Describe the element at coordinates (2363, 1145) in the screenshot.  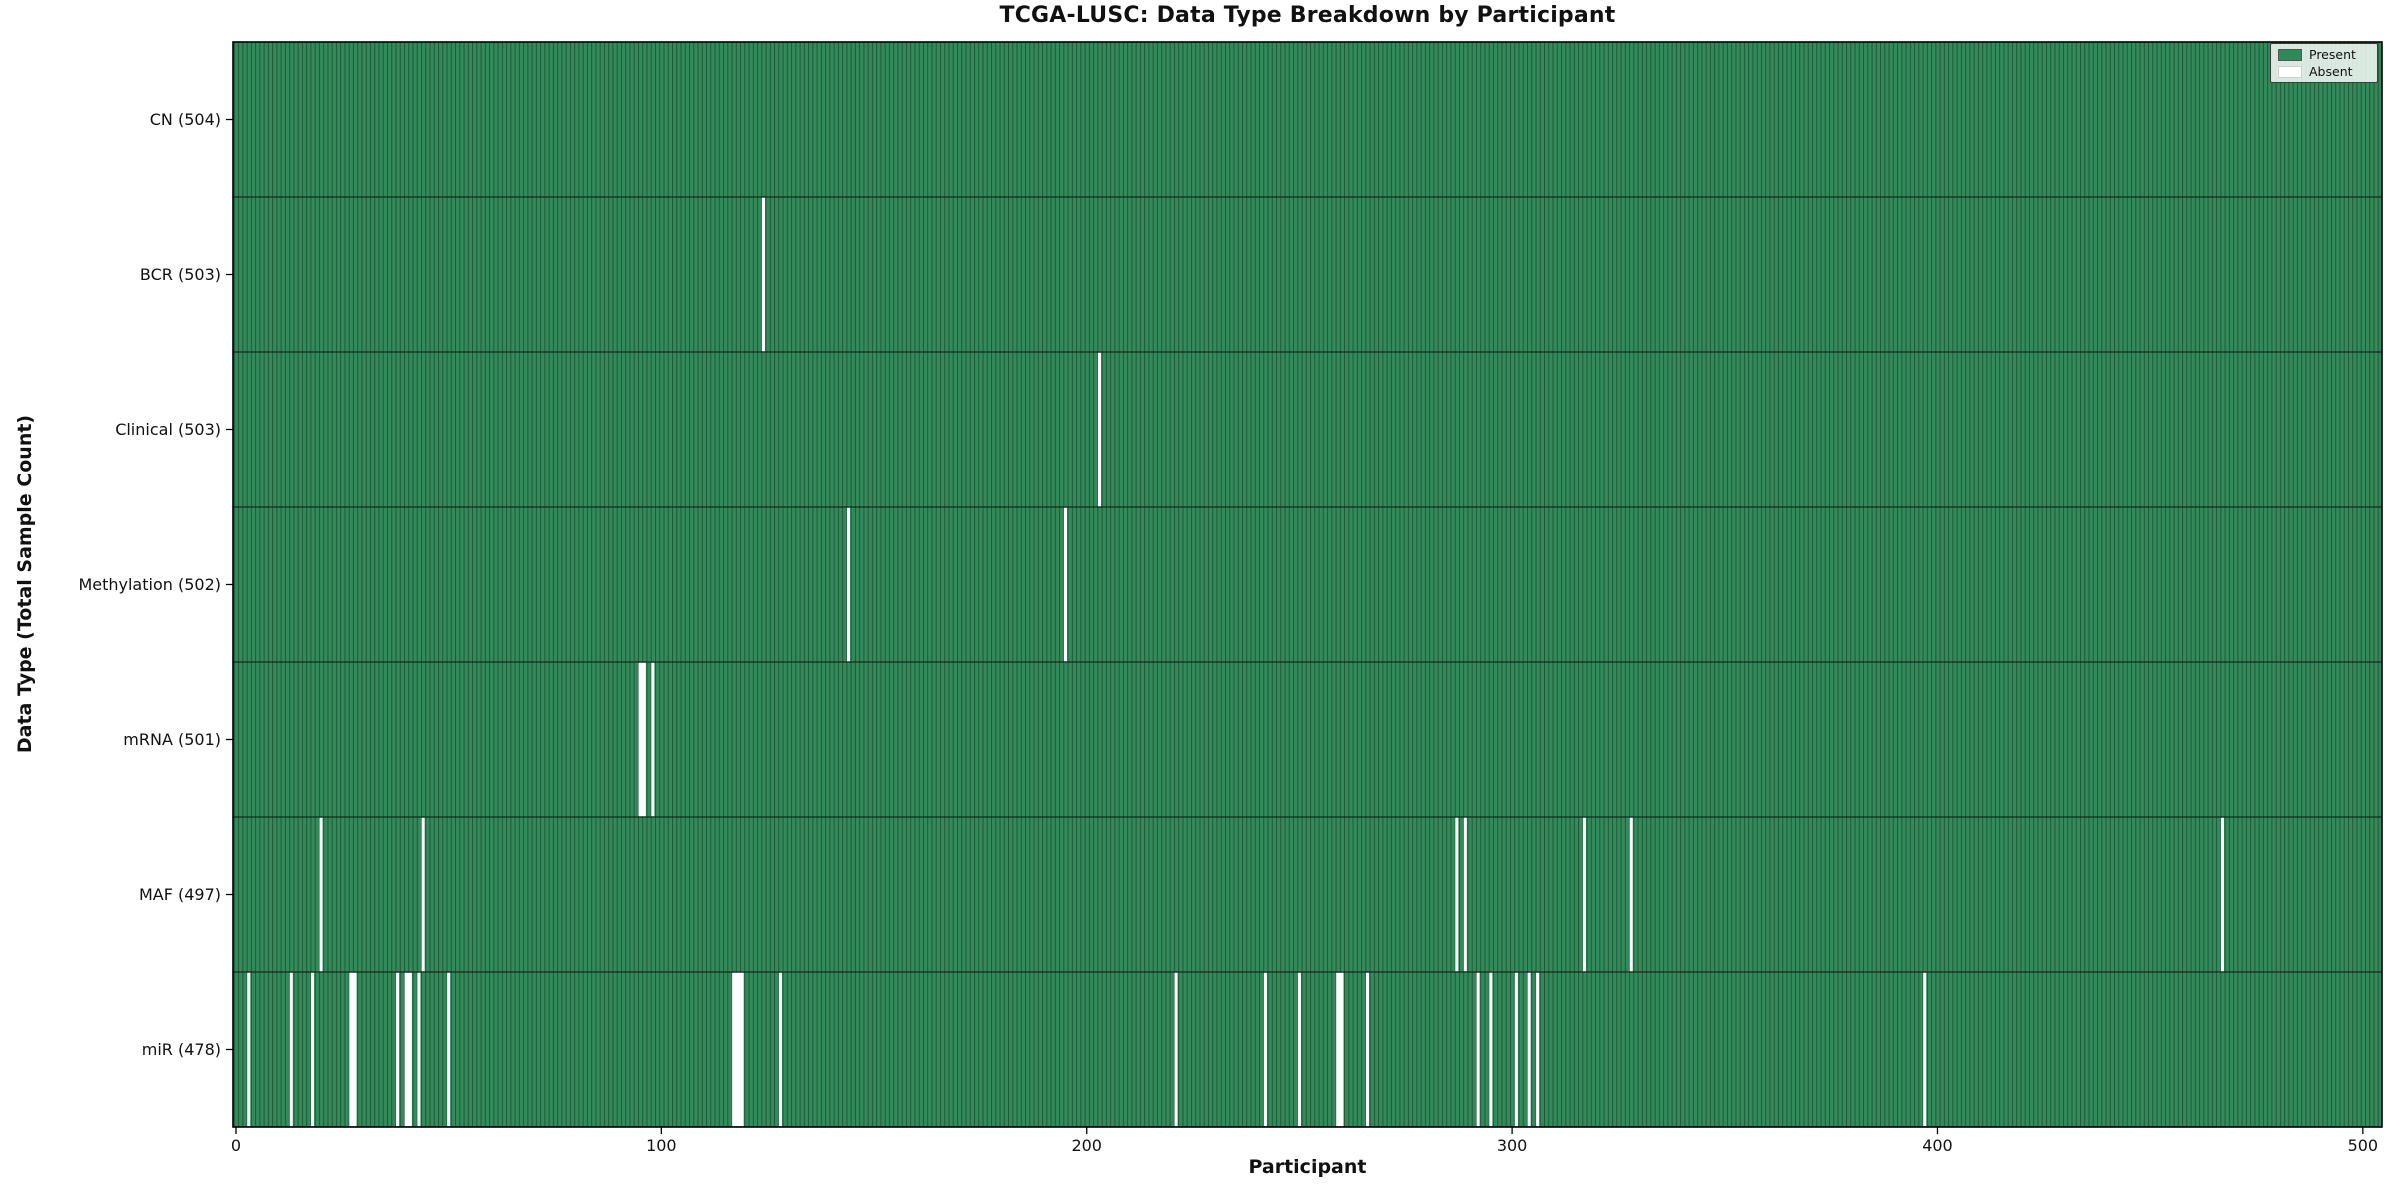
I see `x-tick-label-500: 500` at that location.